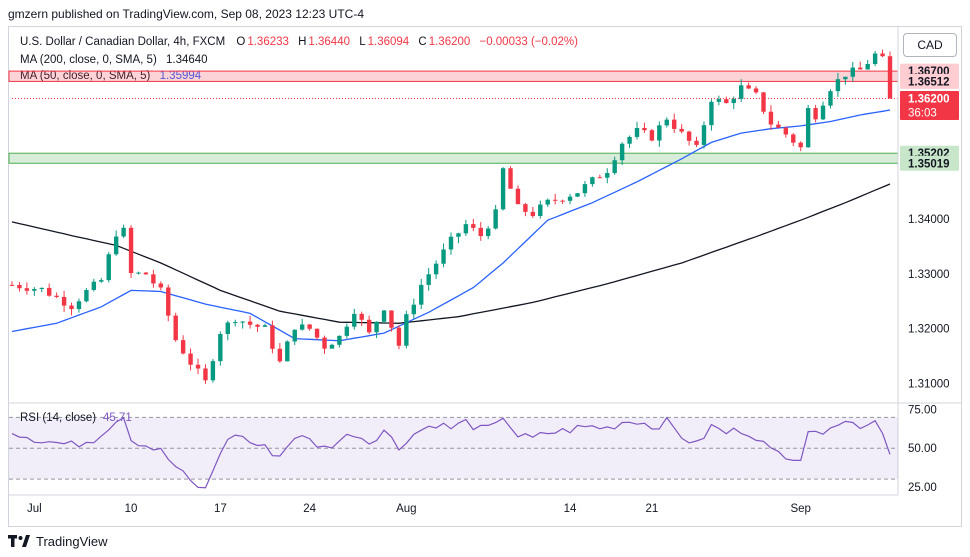 This screenshot has height=557, width=970. I want to click on time-tick-label: 14, so click(570, 509).